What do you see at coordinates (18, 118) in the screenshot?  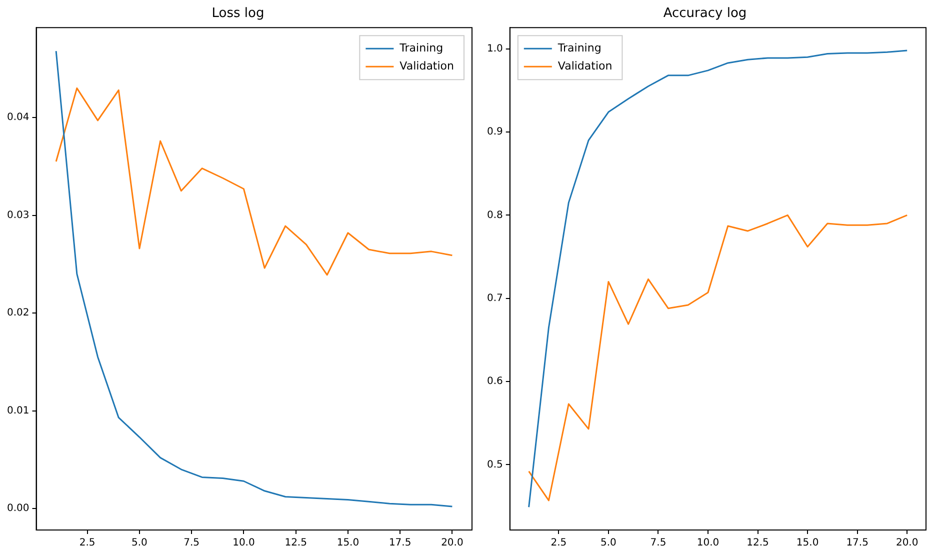 I see `y-tick-label: 0.04` at bounding box center [18, 118].